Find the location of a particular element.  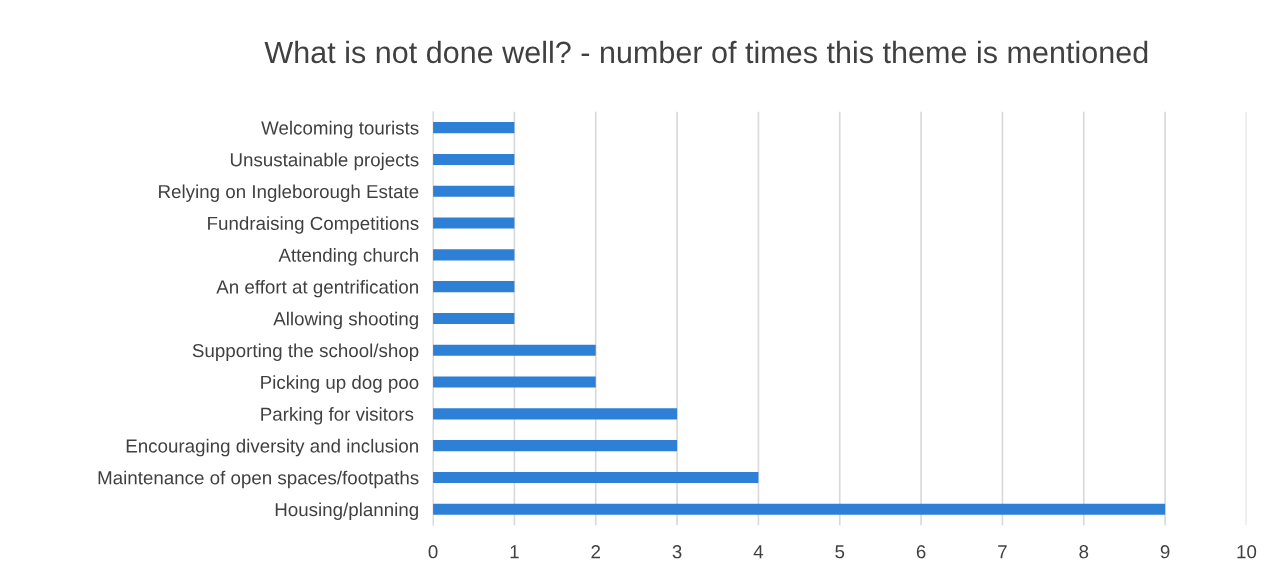

y-tick-label: Parking for visitors is located at coordinates (337, 416).